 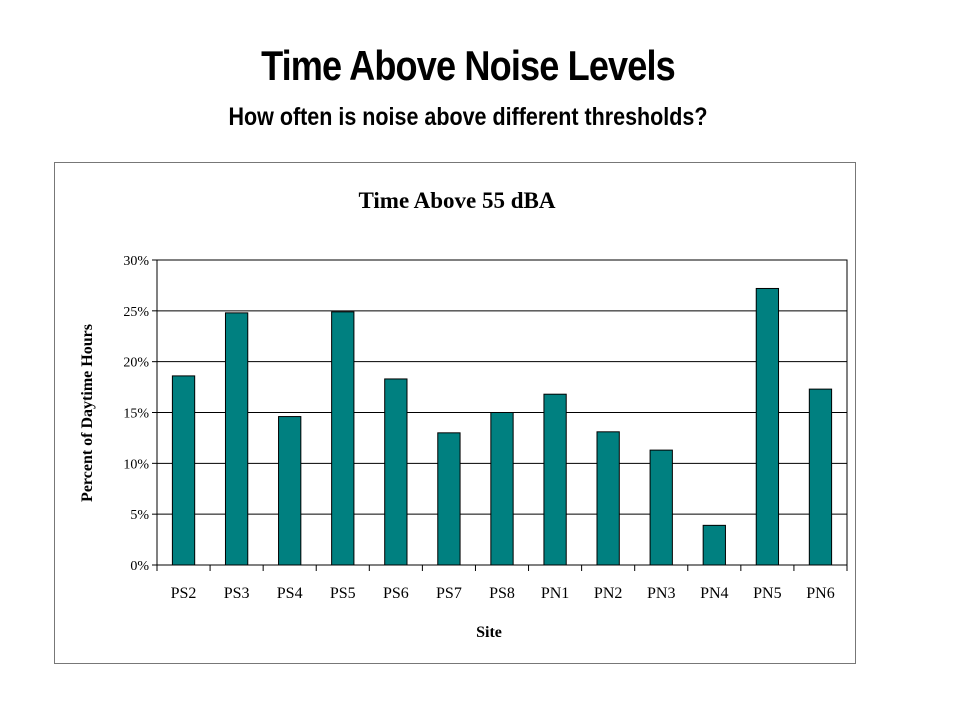 I want to click on y-axis-label: Percent of Daytime Hours, so click(x=87, y=413).